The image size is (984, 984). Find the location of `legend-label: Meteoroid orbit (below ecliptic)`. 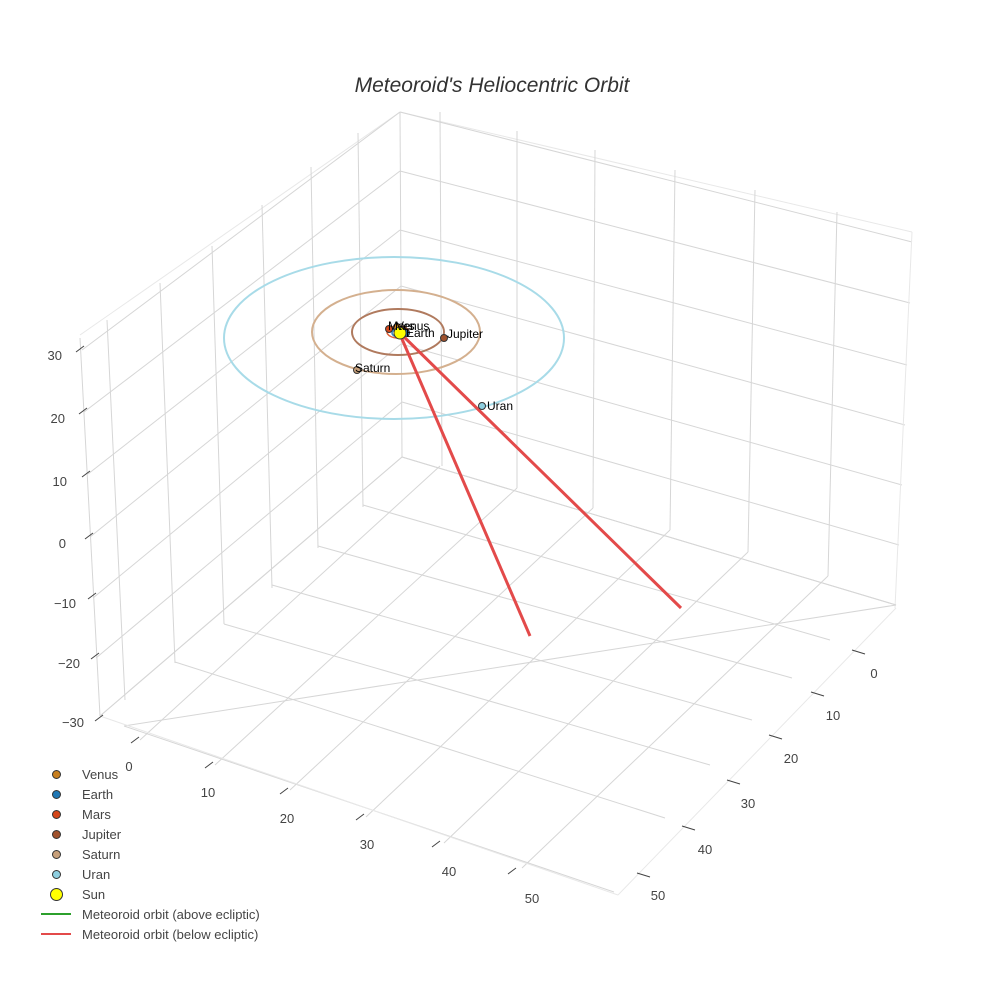

legend-label: Meteoroid orbit (below ecliptic) is located at coordinates (170, 934).